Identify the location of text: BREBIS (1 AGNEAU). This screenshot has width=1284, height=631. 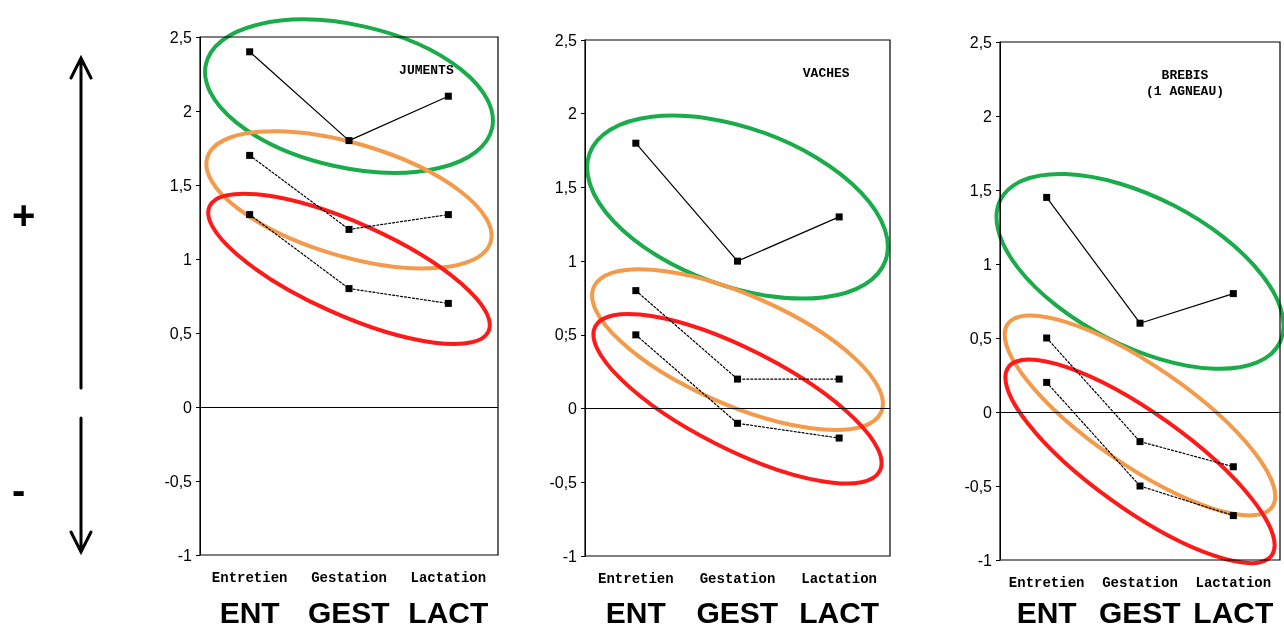
(1184, 83).